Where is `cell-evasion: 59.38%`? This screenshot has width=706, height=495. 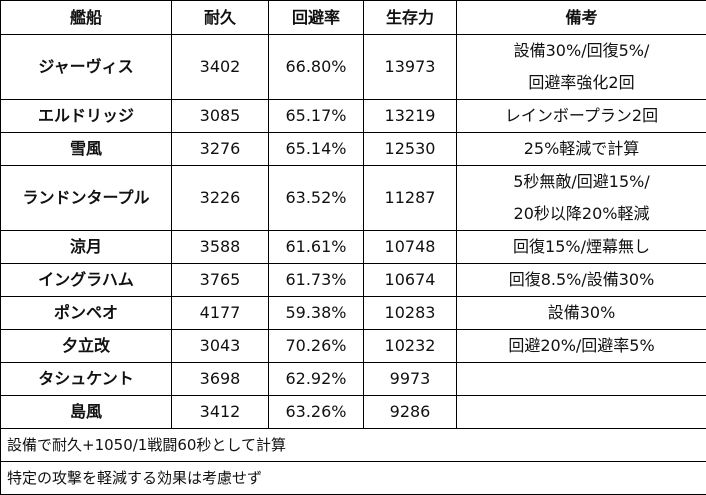 cell-evasion: 59.38% is located at coordinates (316, 313).